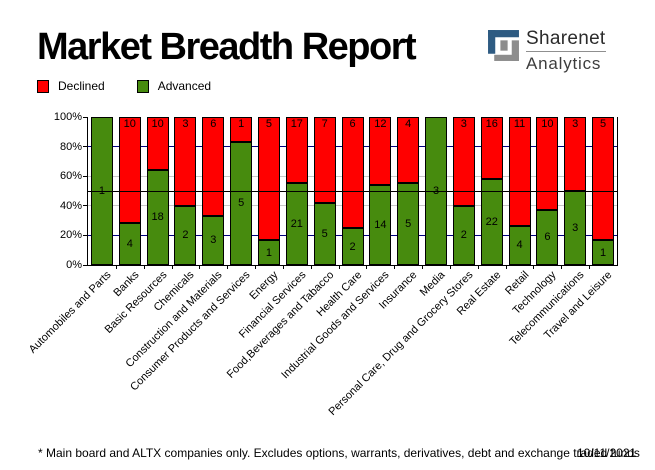  I want to click on bar-1: 10 4, so click(129, 191).